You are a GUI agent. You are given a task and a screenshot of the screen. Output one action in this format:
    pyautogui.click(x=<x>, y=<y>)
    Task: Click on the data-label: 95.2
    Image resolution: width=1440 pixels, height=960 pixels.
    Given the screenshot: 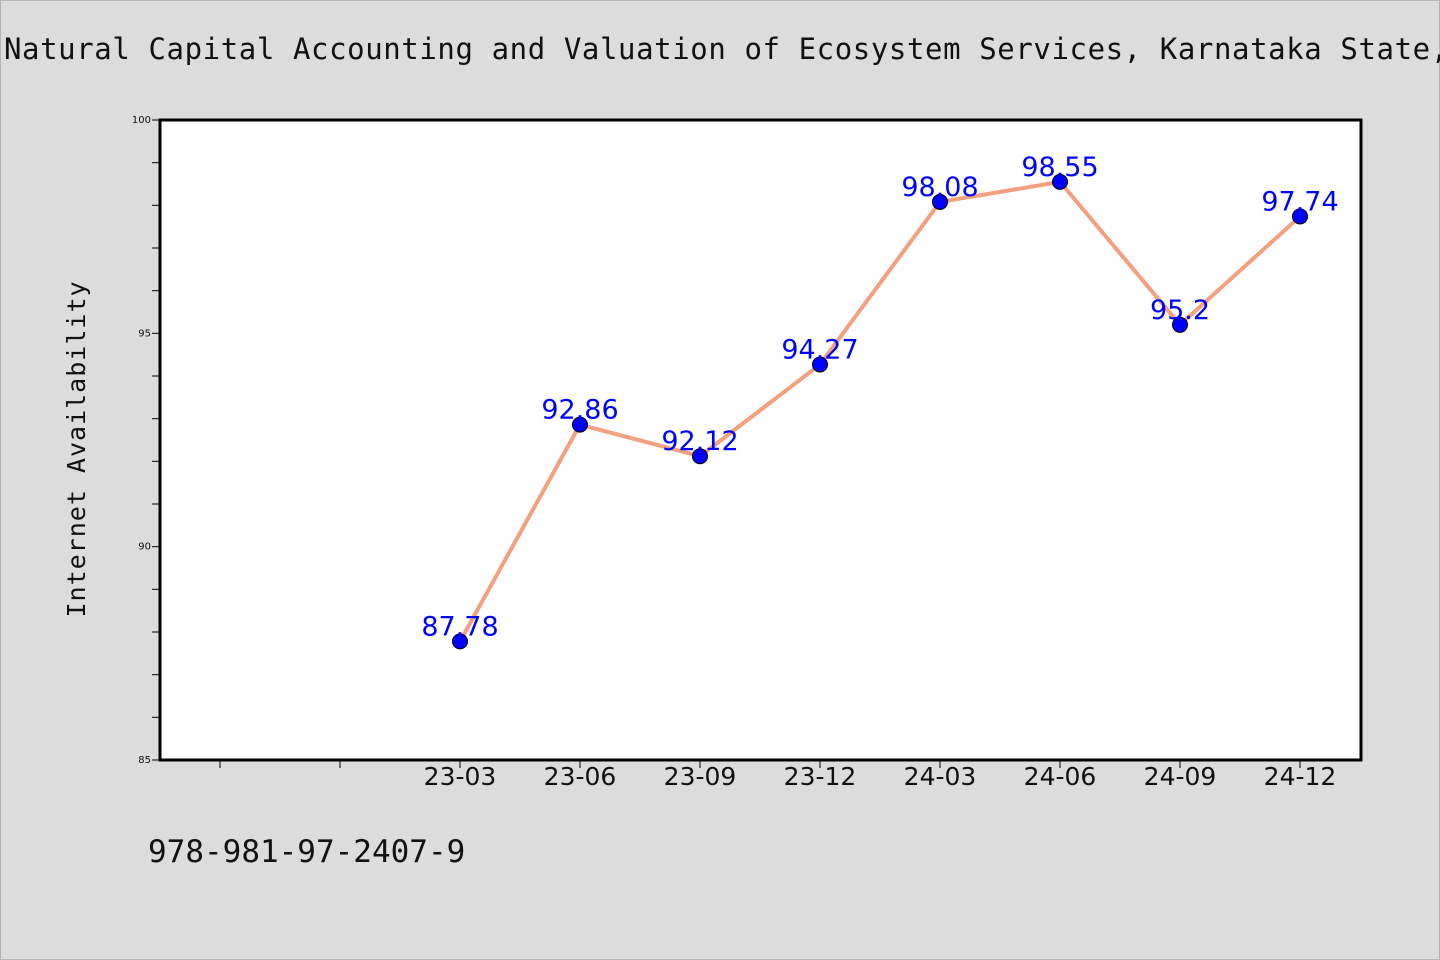 What is the action you would take?
    pyautogui.click(x=1180, y=310)
    